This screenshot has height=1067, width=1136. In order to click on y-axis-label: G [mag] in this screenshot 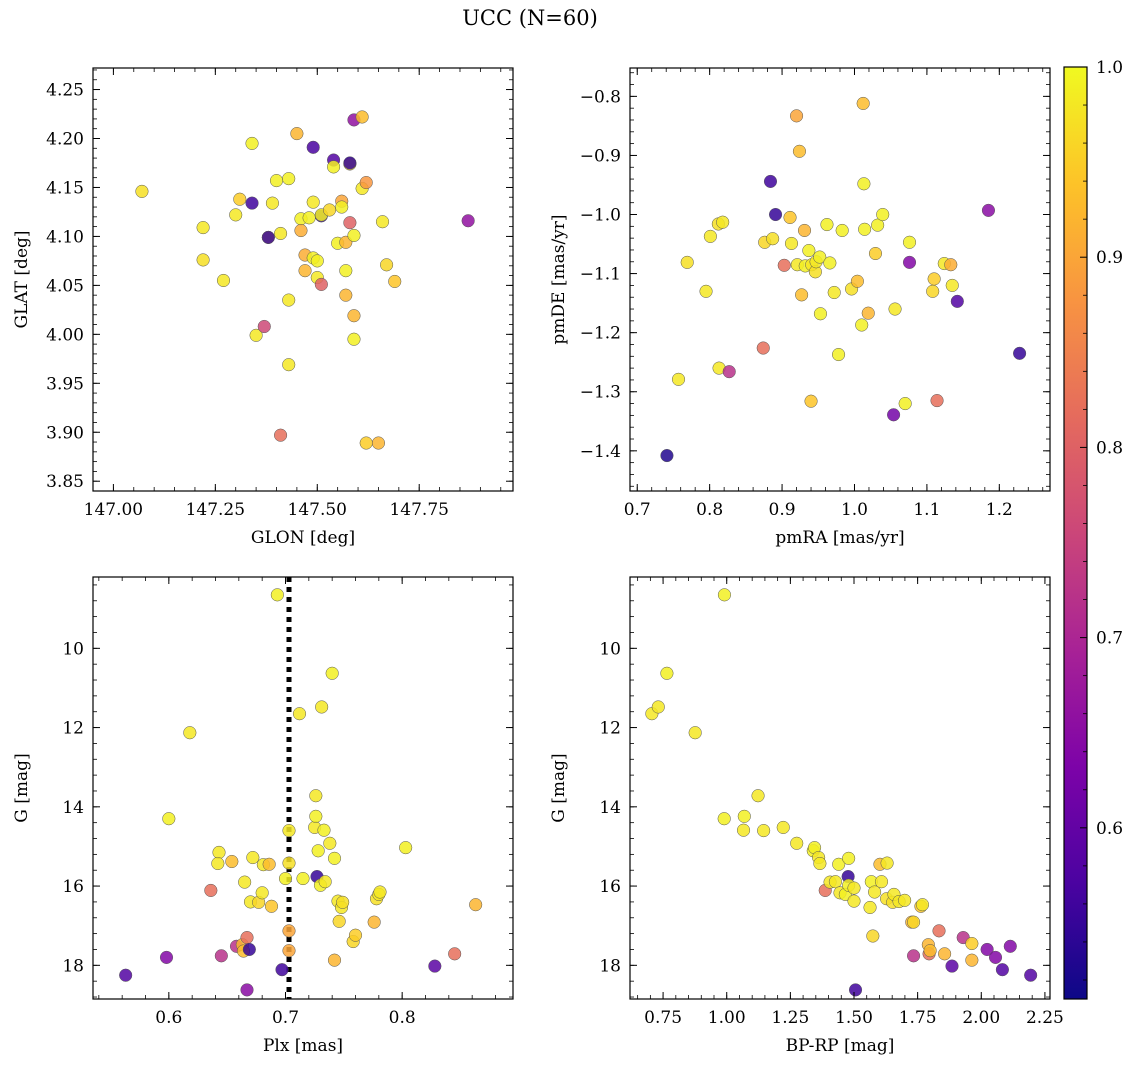, I will do `click(22, 787)`.